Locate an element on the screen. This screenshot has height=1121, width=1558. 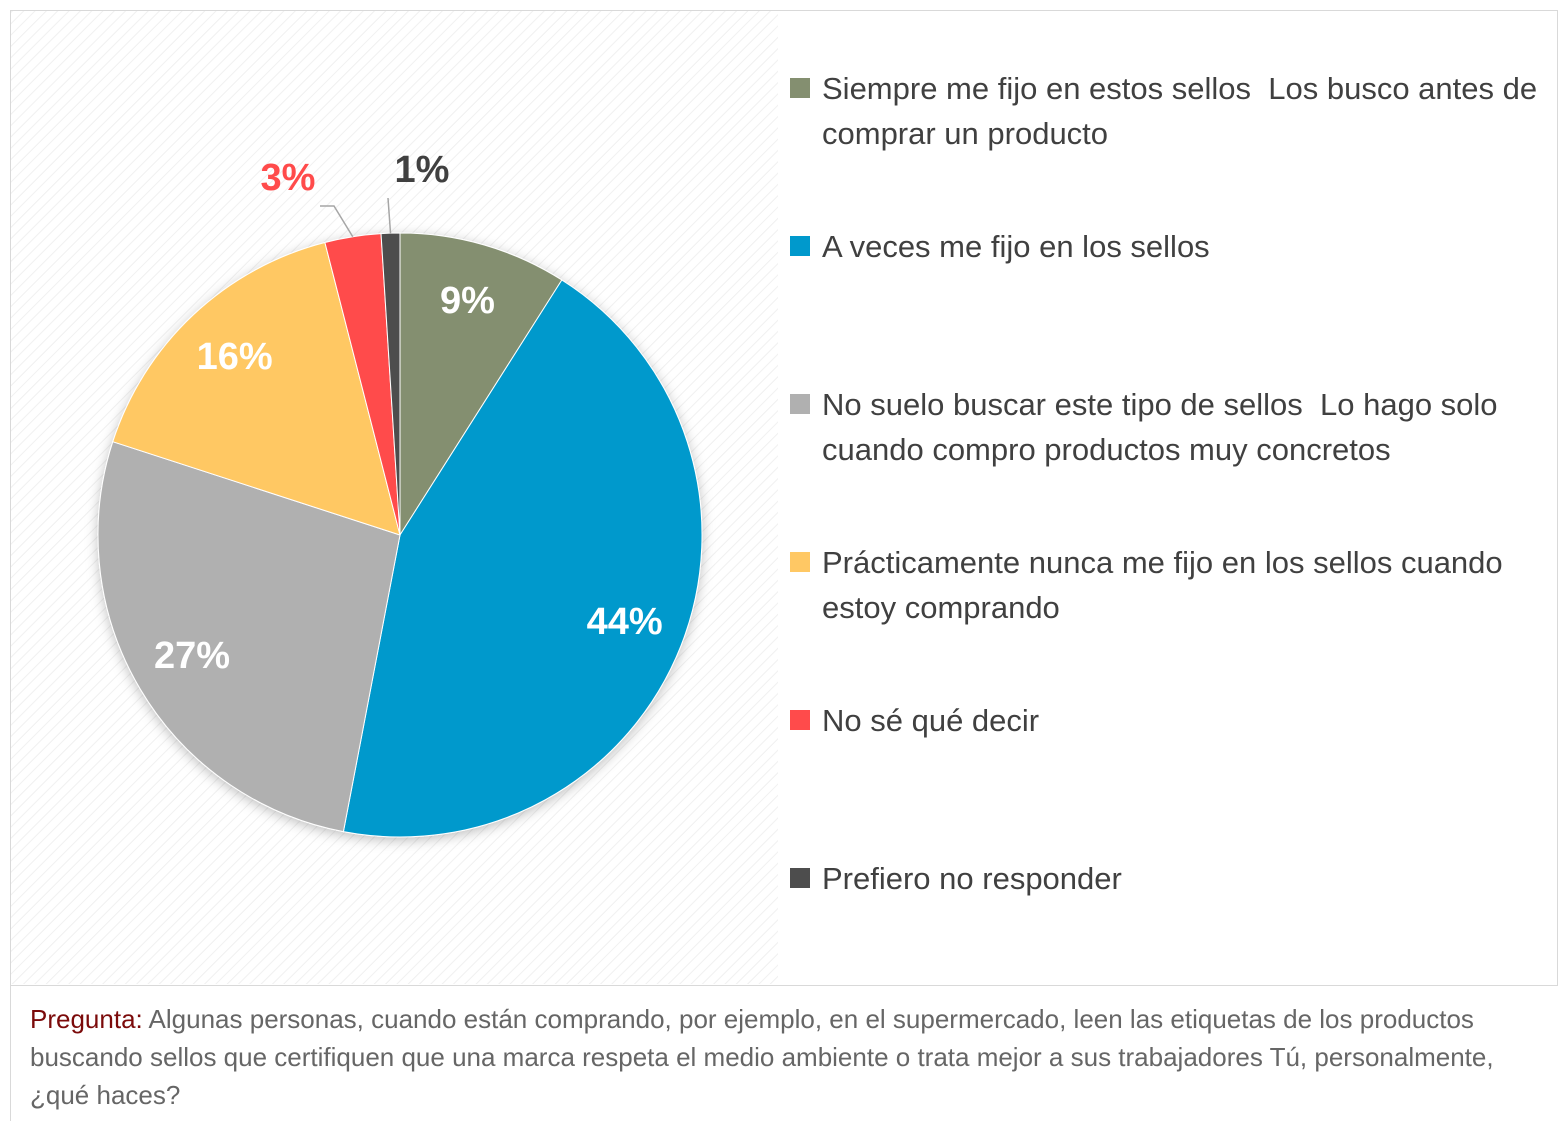
data-label: 3% is located at coordinates (288, 178).